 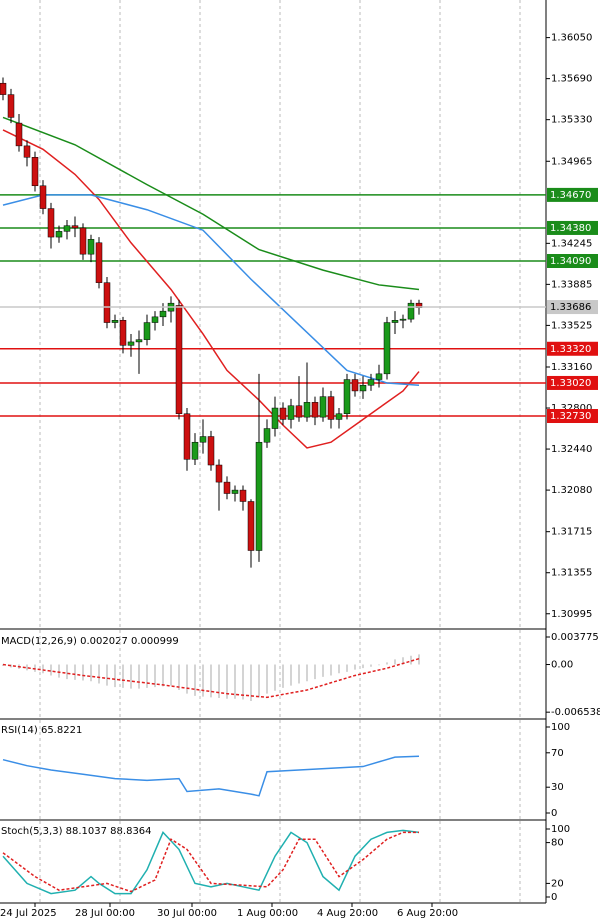 I want to click on x-tick-label: 24 Jul 2025, so click(x=28, y=913).